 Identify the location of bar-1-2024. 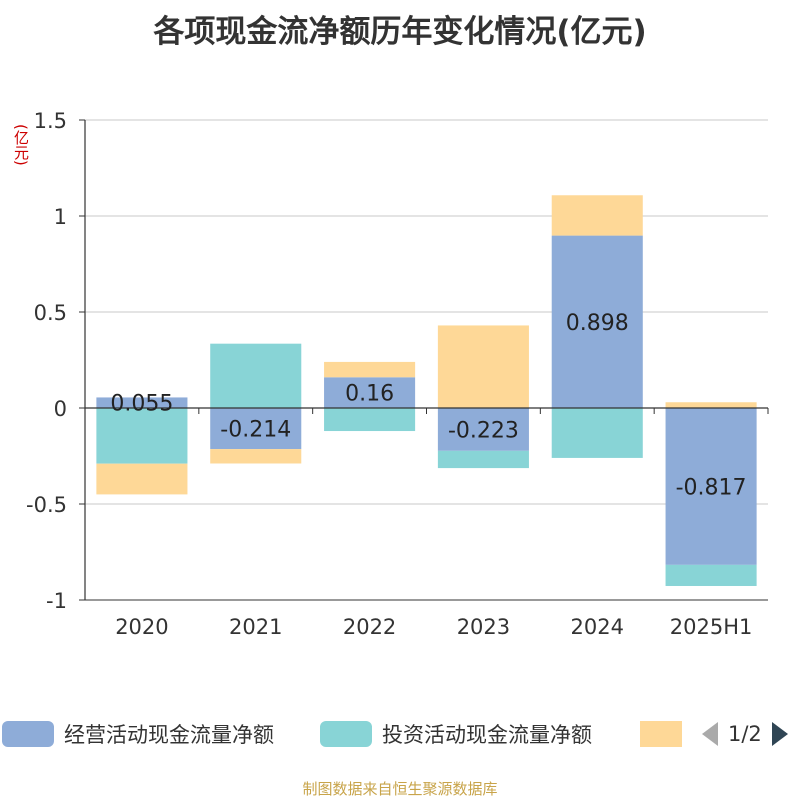
(597, 321).